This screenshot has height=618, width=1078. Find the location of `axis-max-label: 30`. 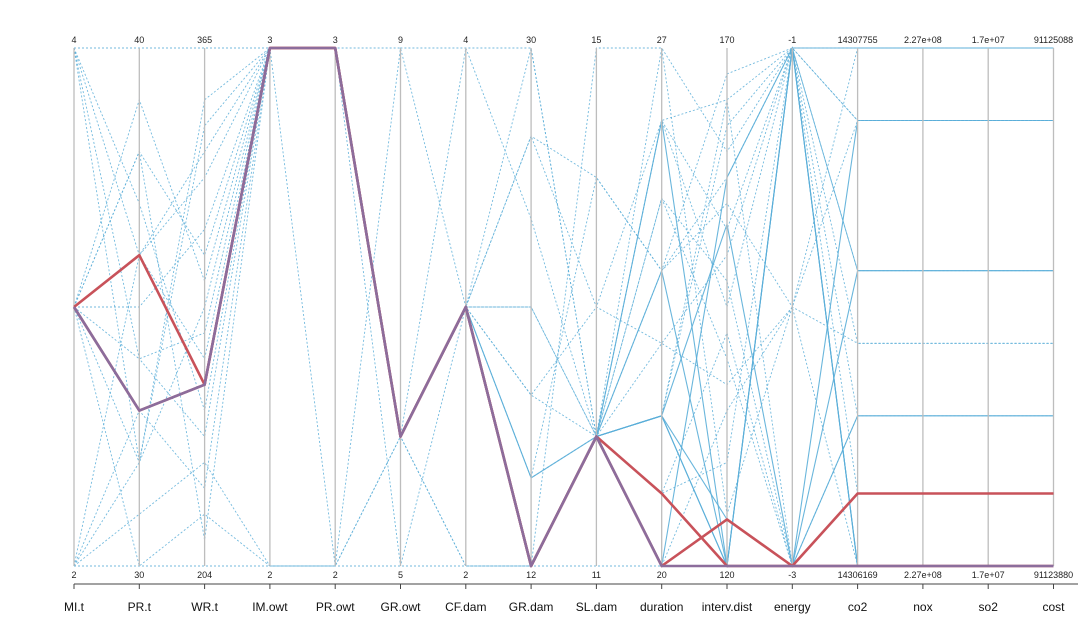

axis-max-label: 30 is located at coordinates (531, 40).